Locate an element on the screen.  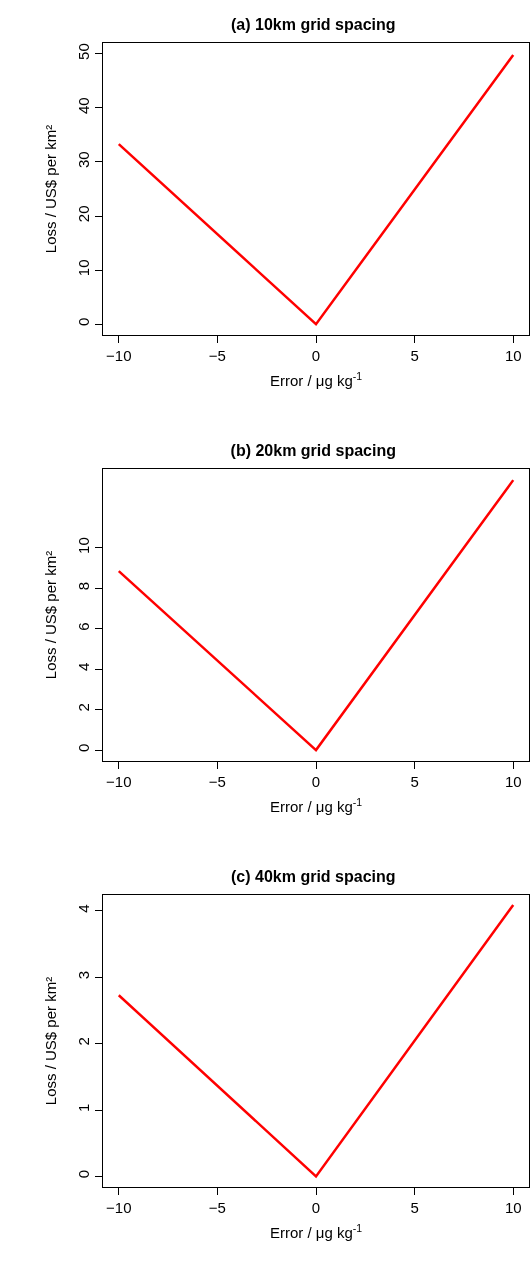
y-tick-label: 6 is located at coordinates (83, 626).